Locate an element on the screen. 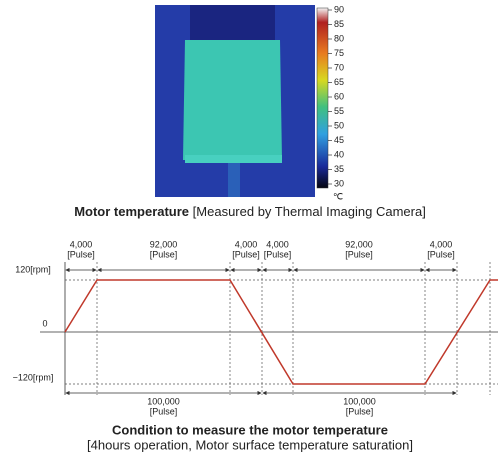  scale-unit: ℃ is located at coordinates (338, 196).